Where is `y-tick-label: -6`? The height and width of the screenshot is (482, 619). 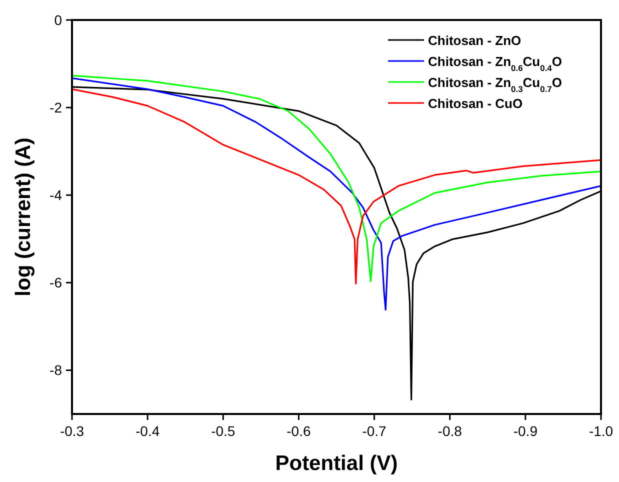
y-tick-label: -6 is located at coordinates (56, 282).